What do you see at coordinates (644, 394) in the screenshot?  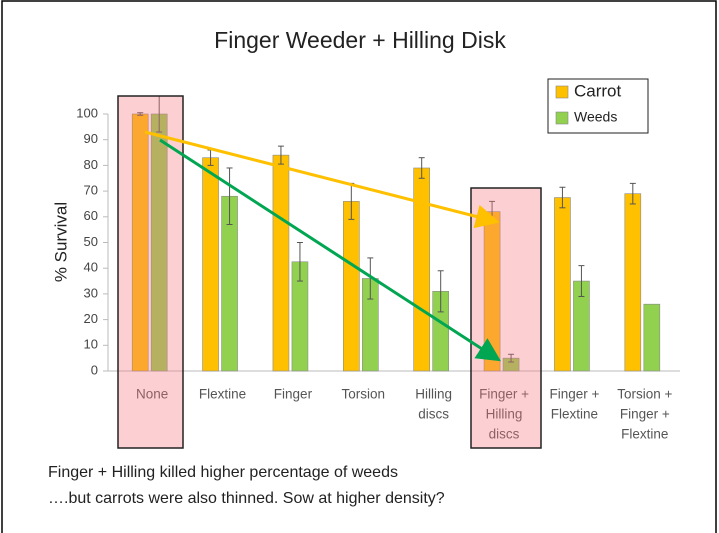 I see `x-tick-label: Torsion +` at bounding box center [644, 394].